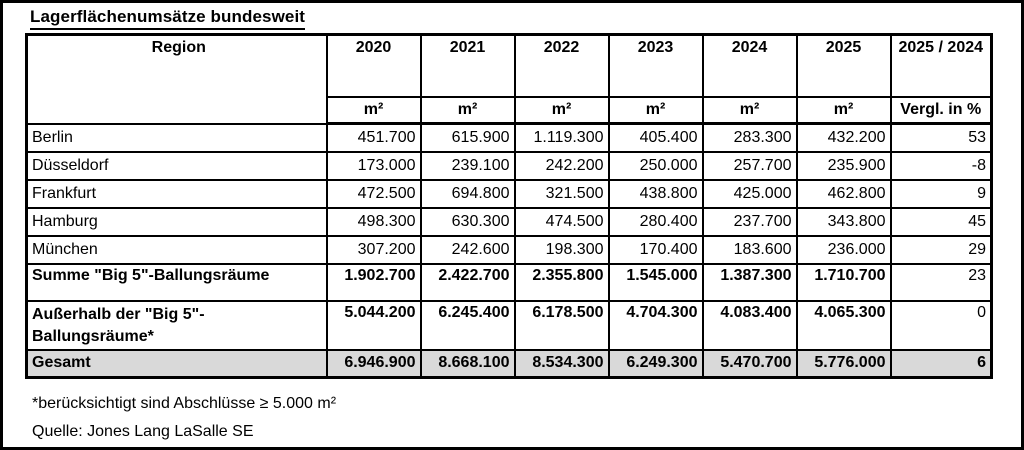 Image resolution: width=1024 pixels, height=450 pixels. I want to click on value-cell: 6.249.300, so click(655, 363).